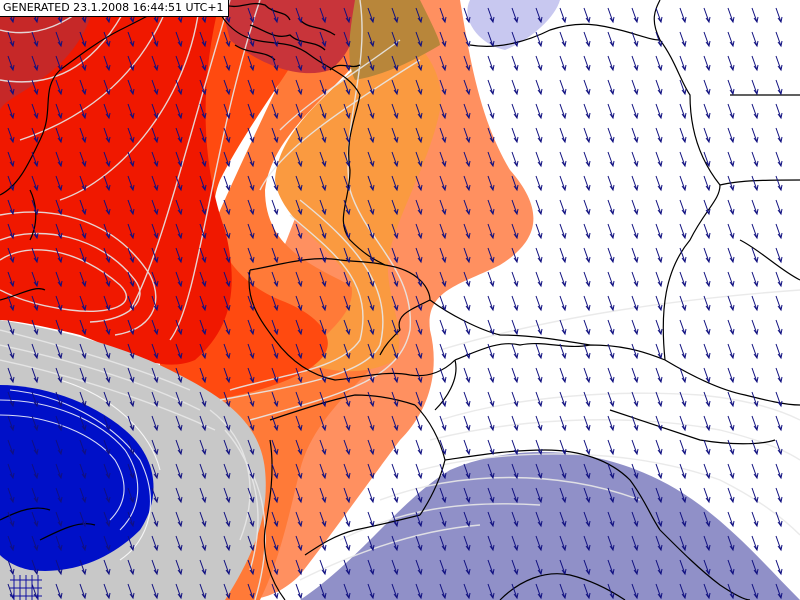 The image size is (800, 600). I want to click on isolines-blue-region, so click(80, 470).